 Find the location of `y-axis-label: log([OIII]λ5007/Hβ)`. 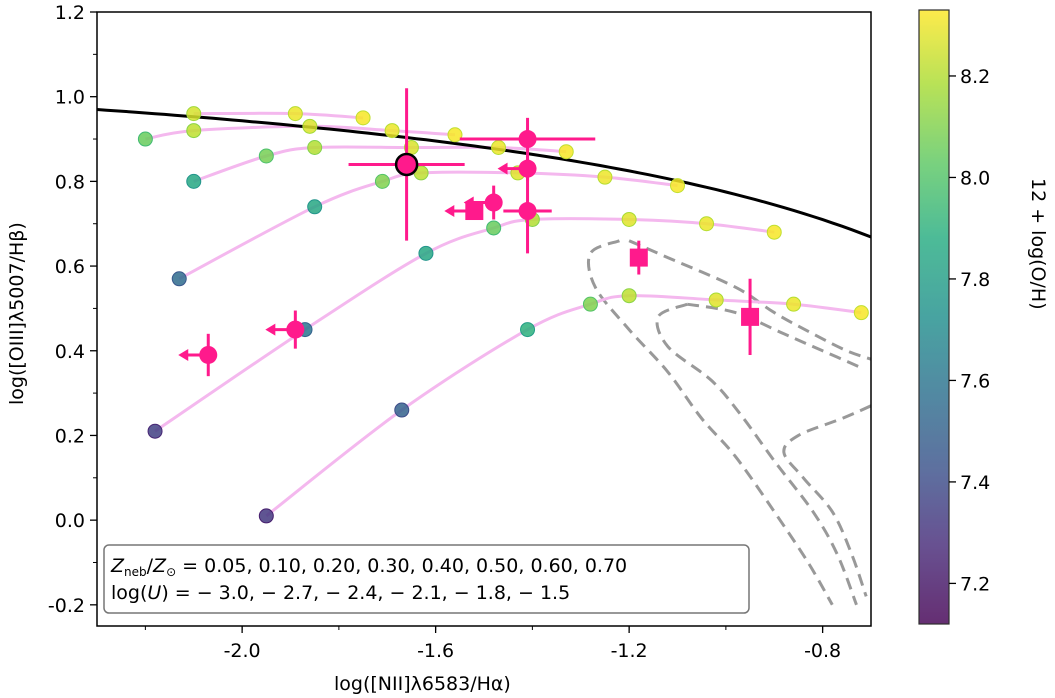

y-axis-label: log([OIII]λ5007/Hβ) is located at coordinates (17, 313).